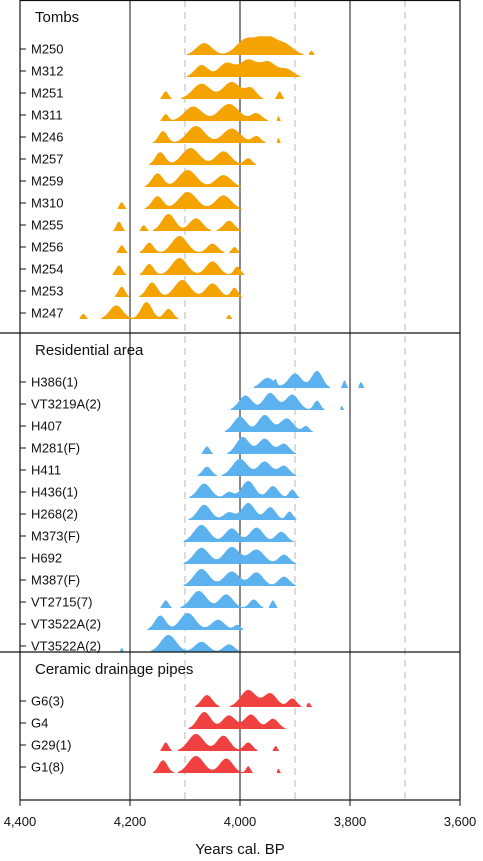 Image resolution: width=483 pixels, height=861 pixels. Describe the element at coordinates (254, 698) in the screenshot. I see `ridge-G6(3)` at that location.